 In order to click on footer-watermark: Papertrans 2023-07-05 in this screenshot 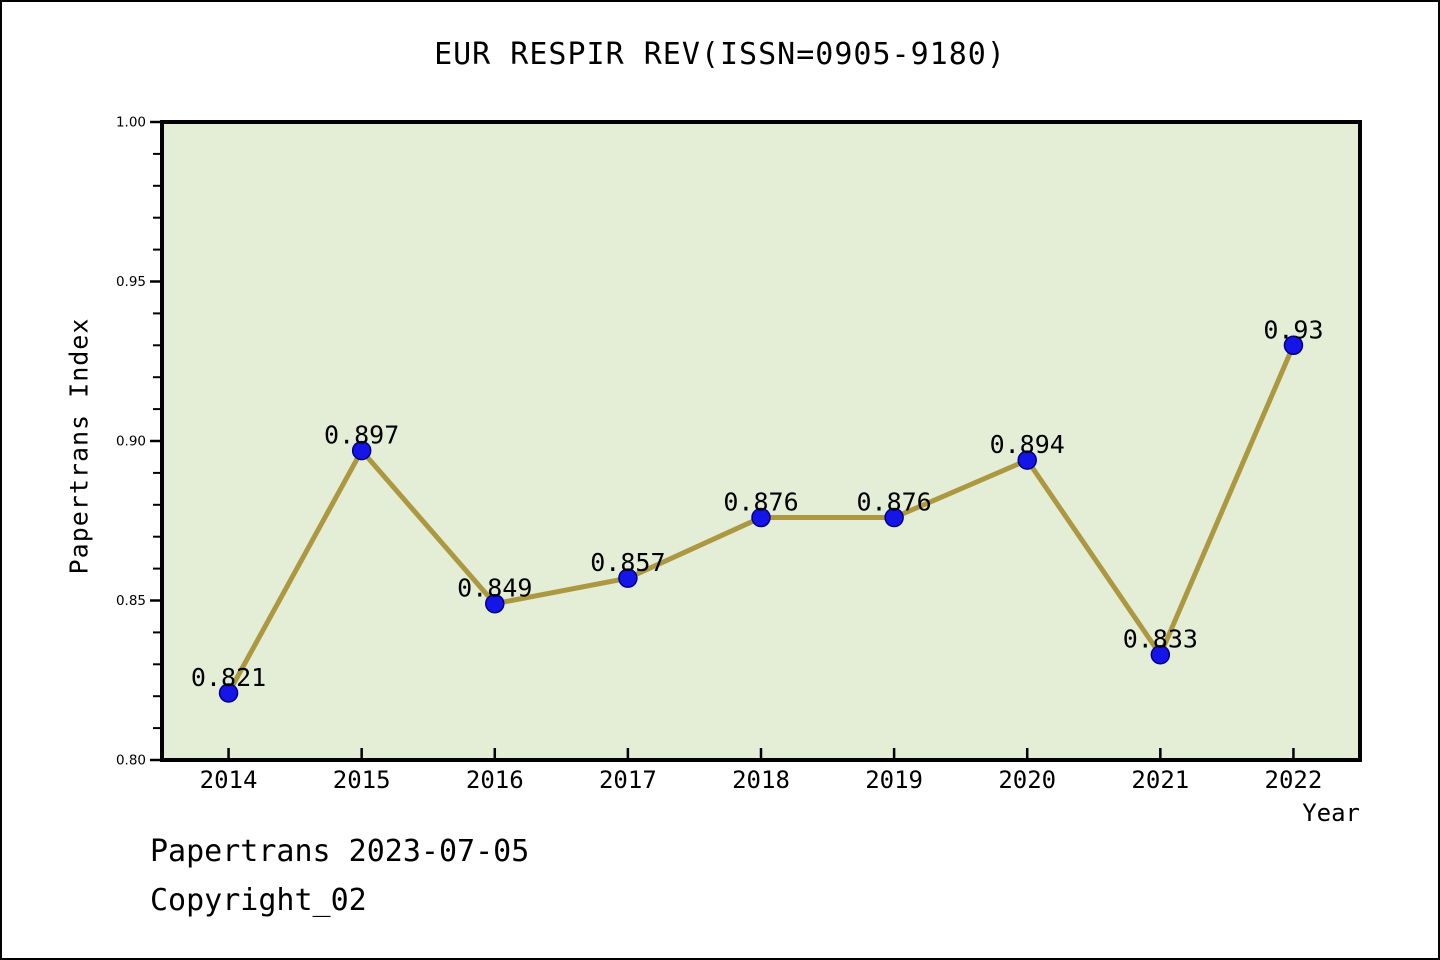, I will do `click(340, 851)`.